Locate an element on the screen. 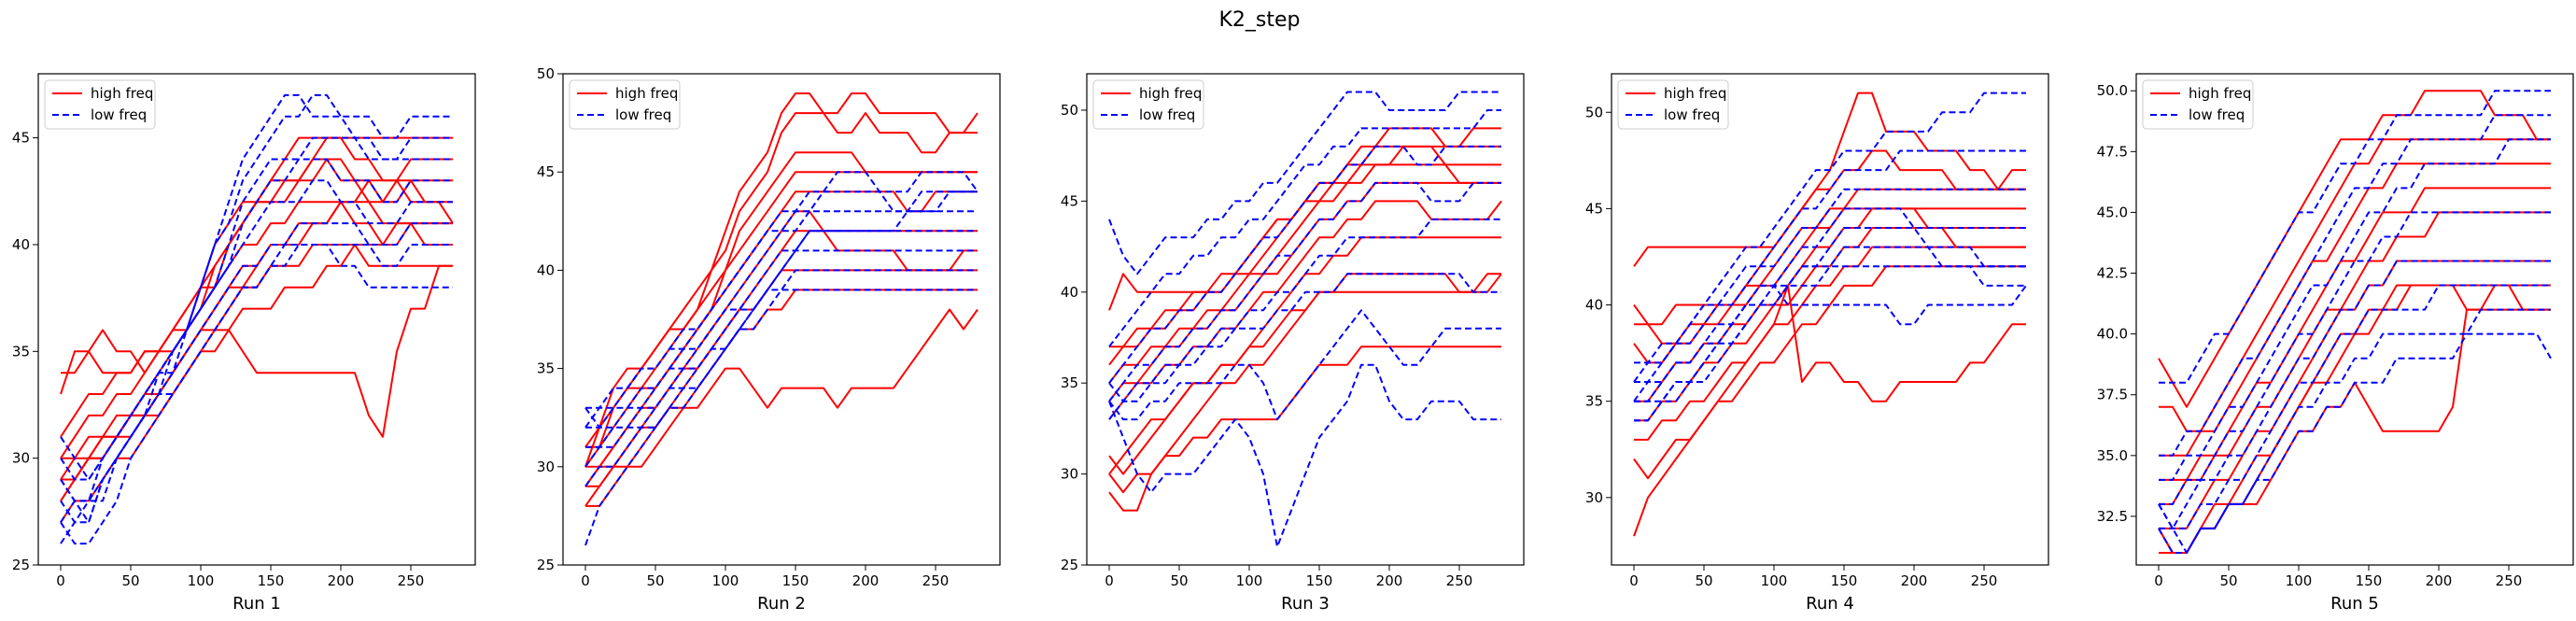 The image size is (2576, 621). x-axis-label: Run 2 is located at coordinates (781, 604).